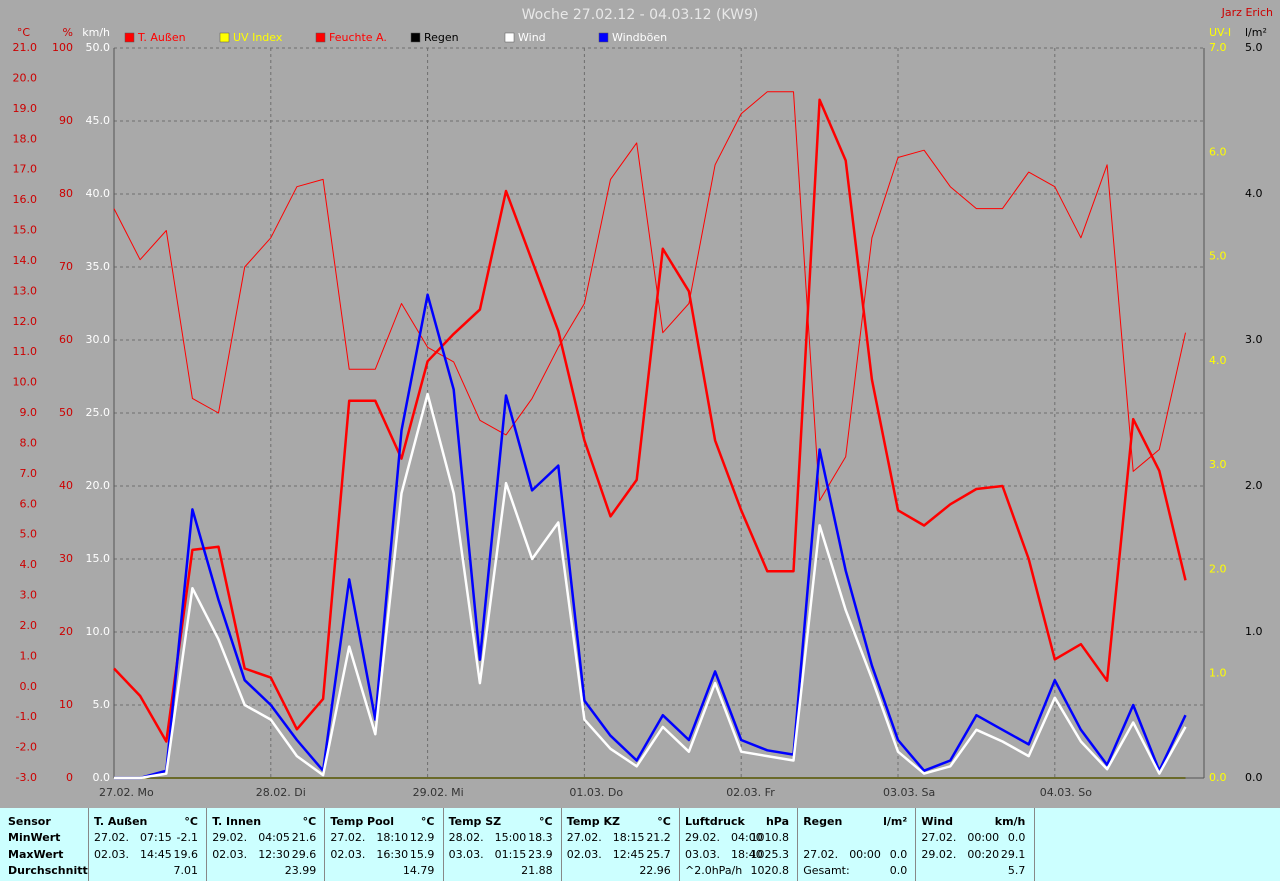  Describe the element at coordinates (25, 169) in the screenshot. I see `y-tick-label: 17.0` at that location.